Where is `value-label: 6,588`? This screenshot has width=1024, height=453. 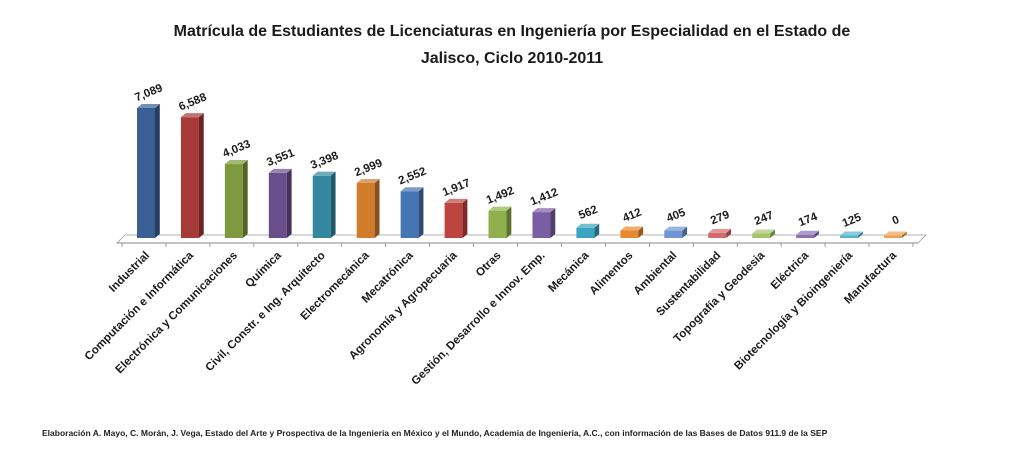
value-label: 6,588 is located at coordinates (193, 102).